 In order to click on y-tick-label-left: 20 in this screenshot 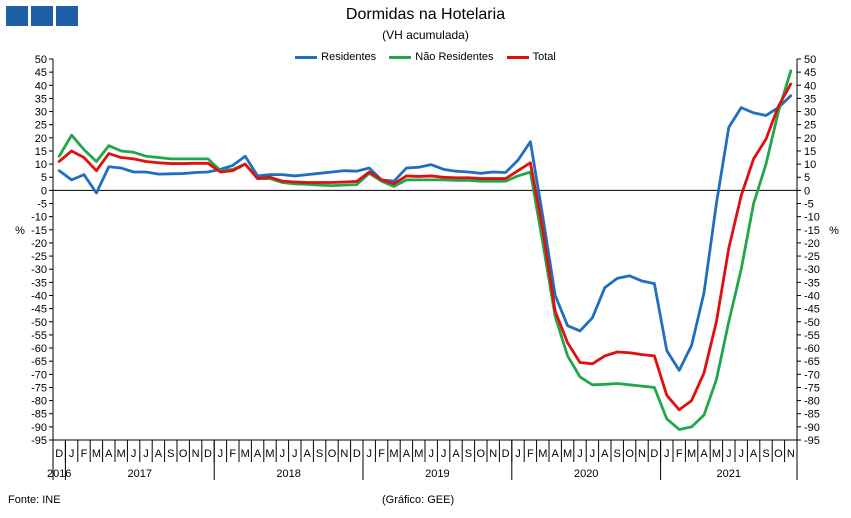, I will do `click(41, 139)`.